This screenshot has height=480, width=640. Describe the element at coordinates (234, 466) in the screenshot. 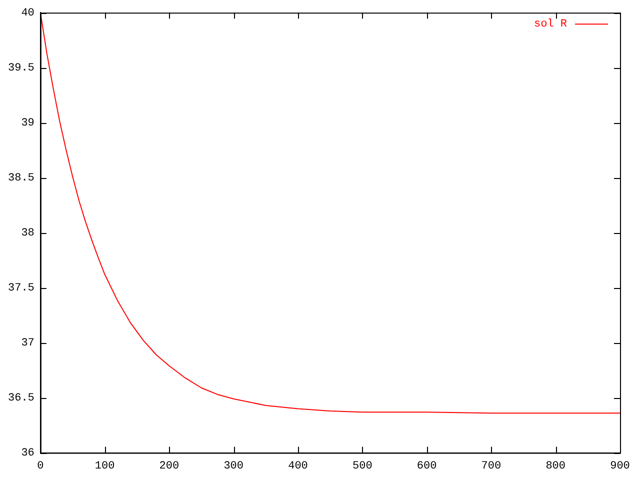

I see `x-tick-label: 300` at that location.